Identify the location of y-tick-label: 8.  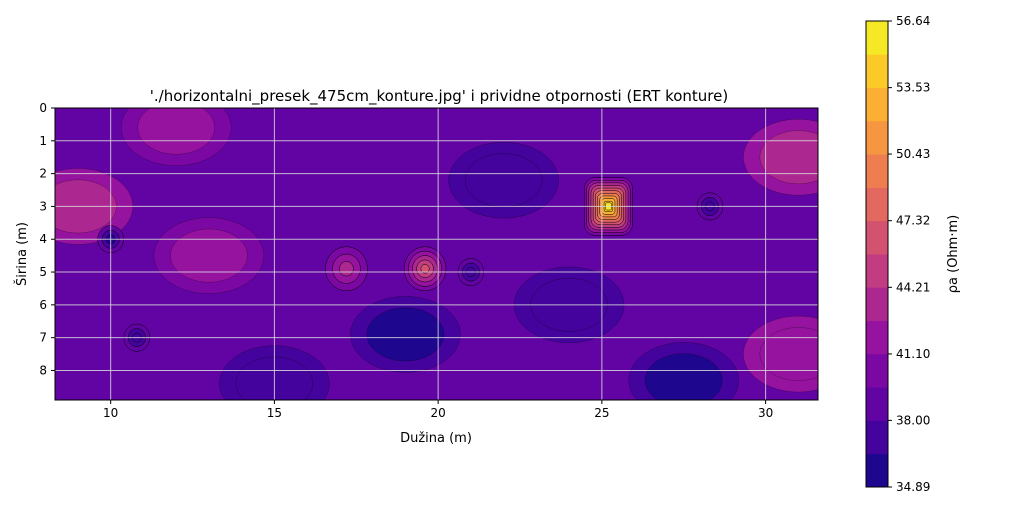
(43, 370).